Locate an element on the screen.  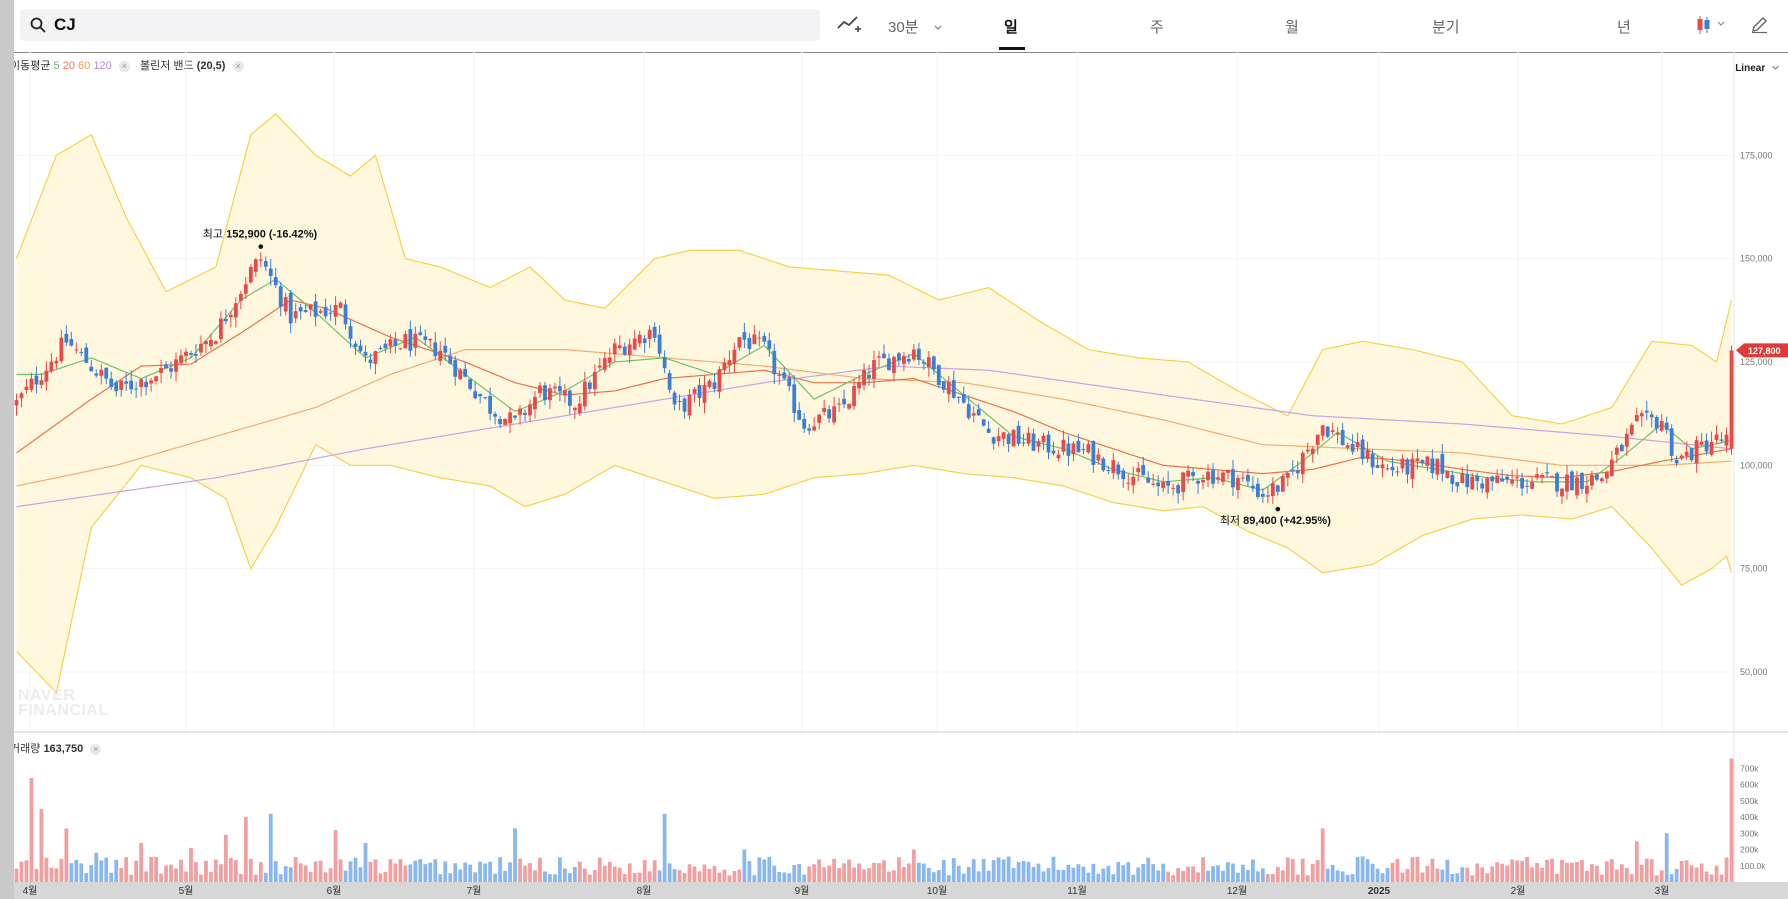
tab-quarter: 분기 is located at coordinates (1446, 27).